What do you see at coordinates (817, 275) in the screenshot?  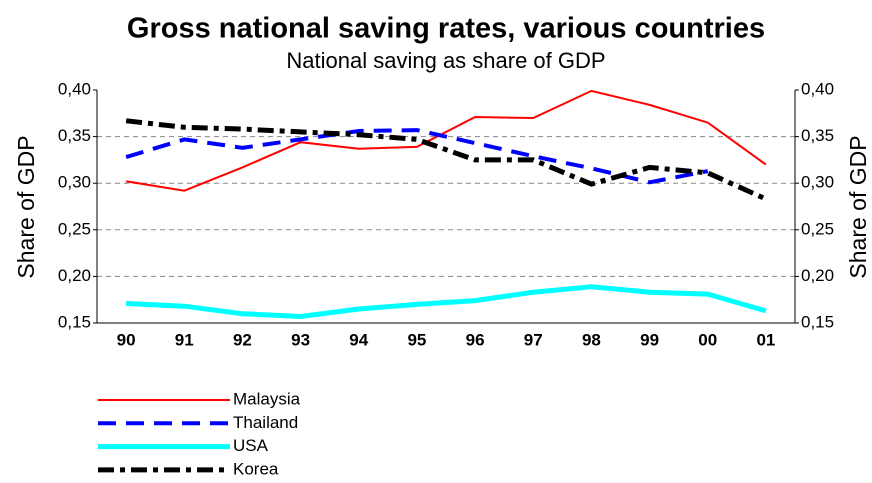 I see `y2-tick-label: 0,20` at bounding box center [817, 275].